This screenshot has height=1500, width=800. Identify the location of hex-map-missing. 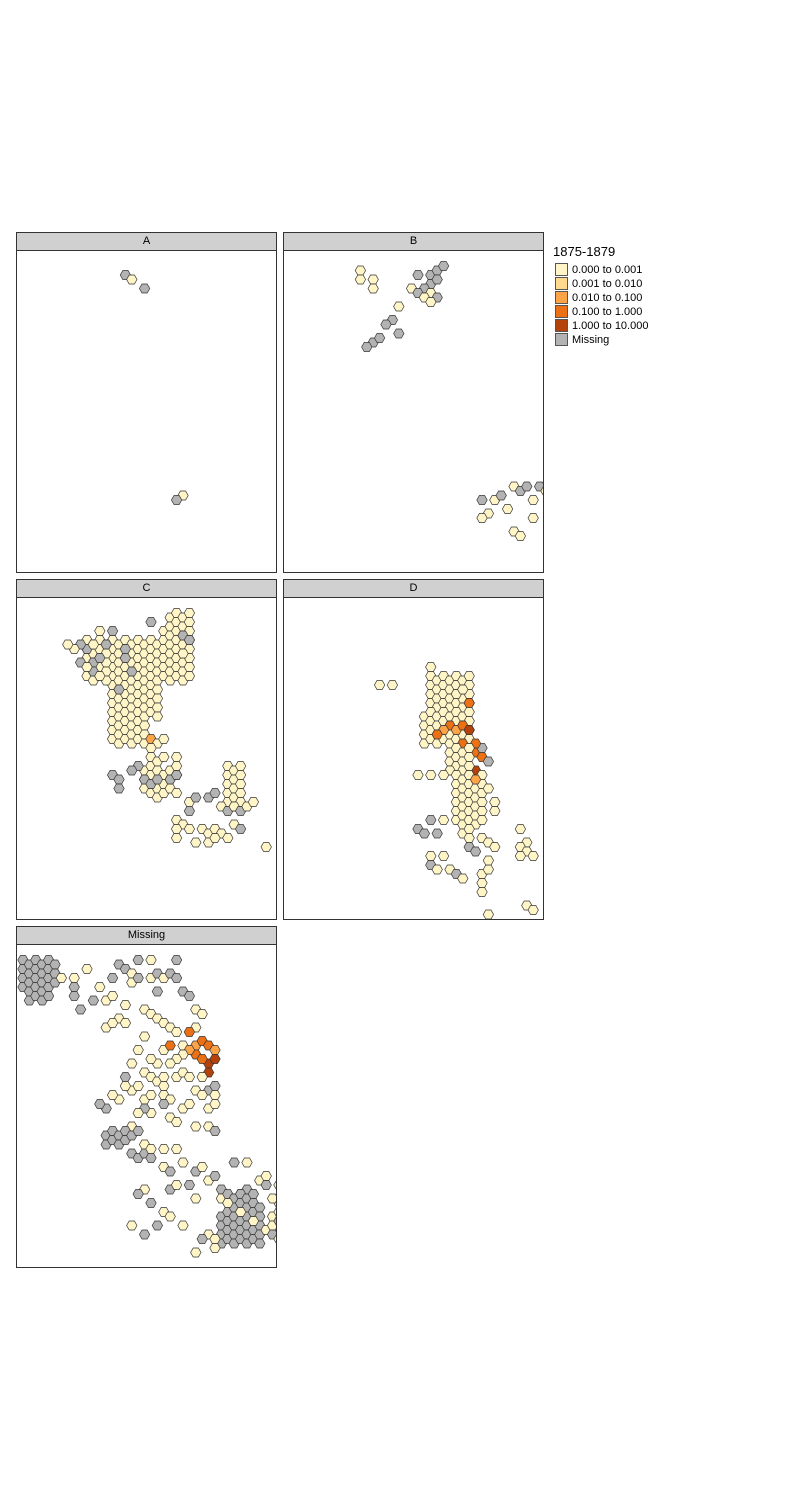
(146, 1106).